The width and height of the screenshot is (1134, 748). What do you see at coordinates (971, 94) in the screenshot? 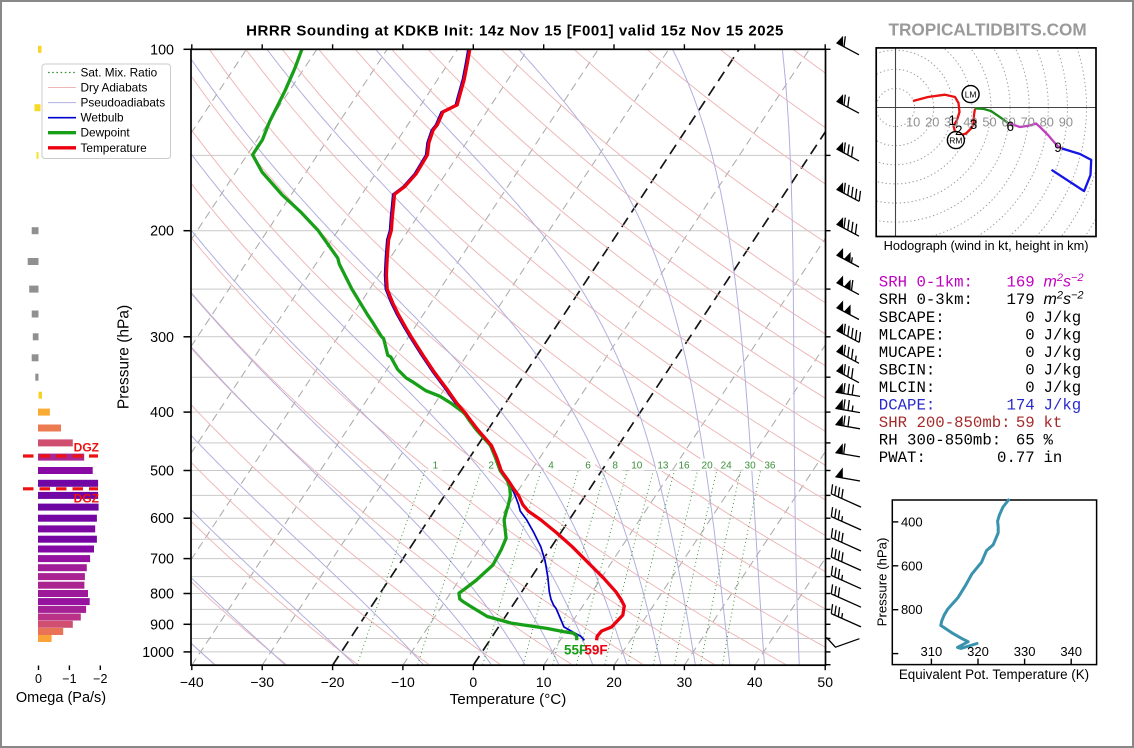
I see `svg-text: LM` at bounding box center [971, 94].